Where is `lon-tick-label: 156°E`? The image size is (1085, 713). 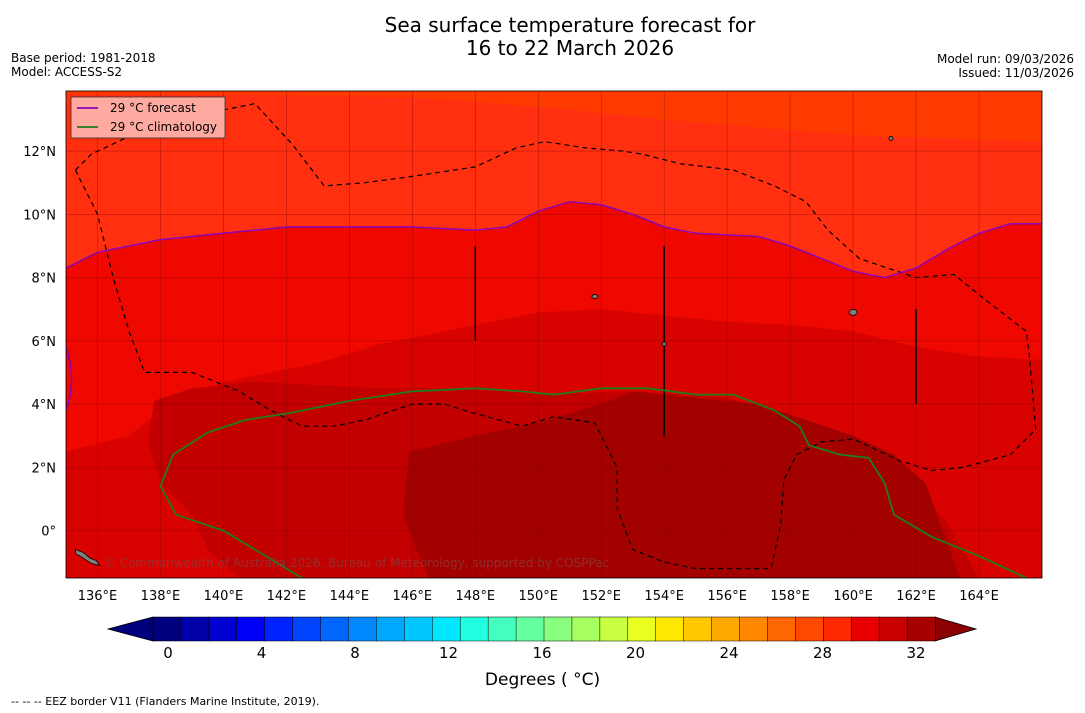
lon-tick-label: 156°E is located at coordinates (727, 596).